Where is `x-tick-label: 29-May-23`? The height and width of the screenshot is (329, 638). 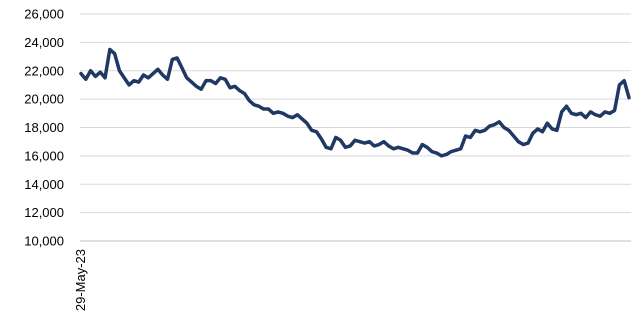 x-tick-label: 29-May-23 is located at coordinates (80, 280).